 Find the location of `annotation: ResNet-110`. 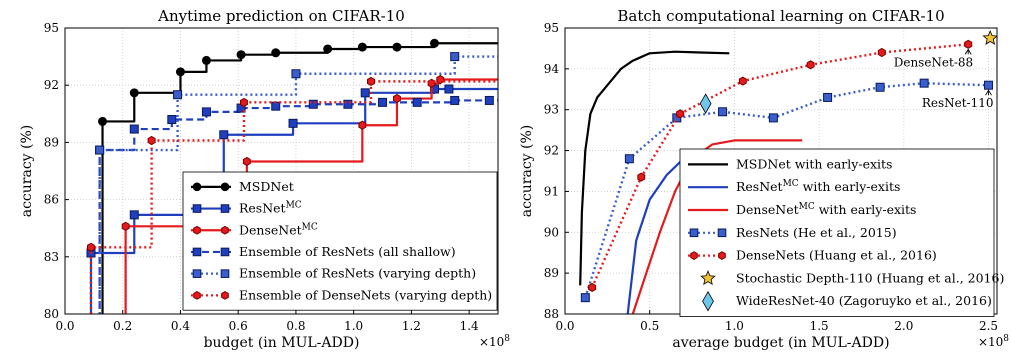

annotation: ResNet-110 is located at coordinates (958, 99).